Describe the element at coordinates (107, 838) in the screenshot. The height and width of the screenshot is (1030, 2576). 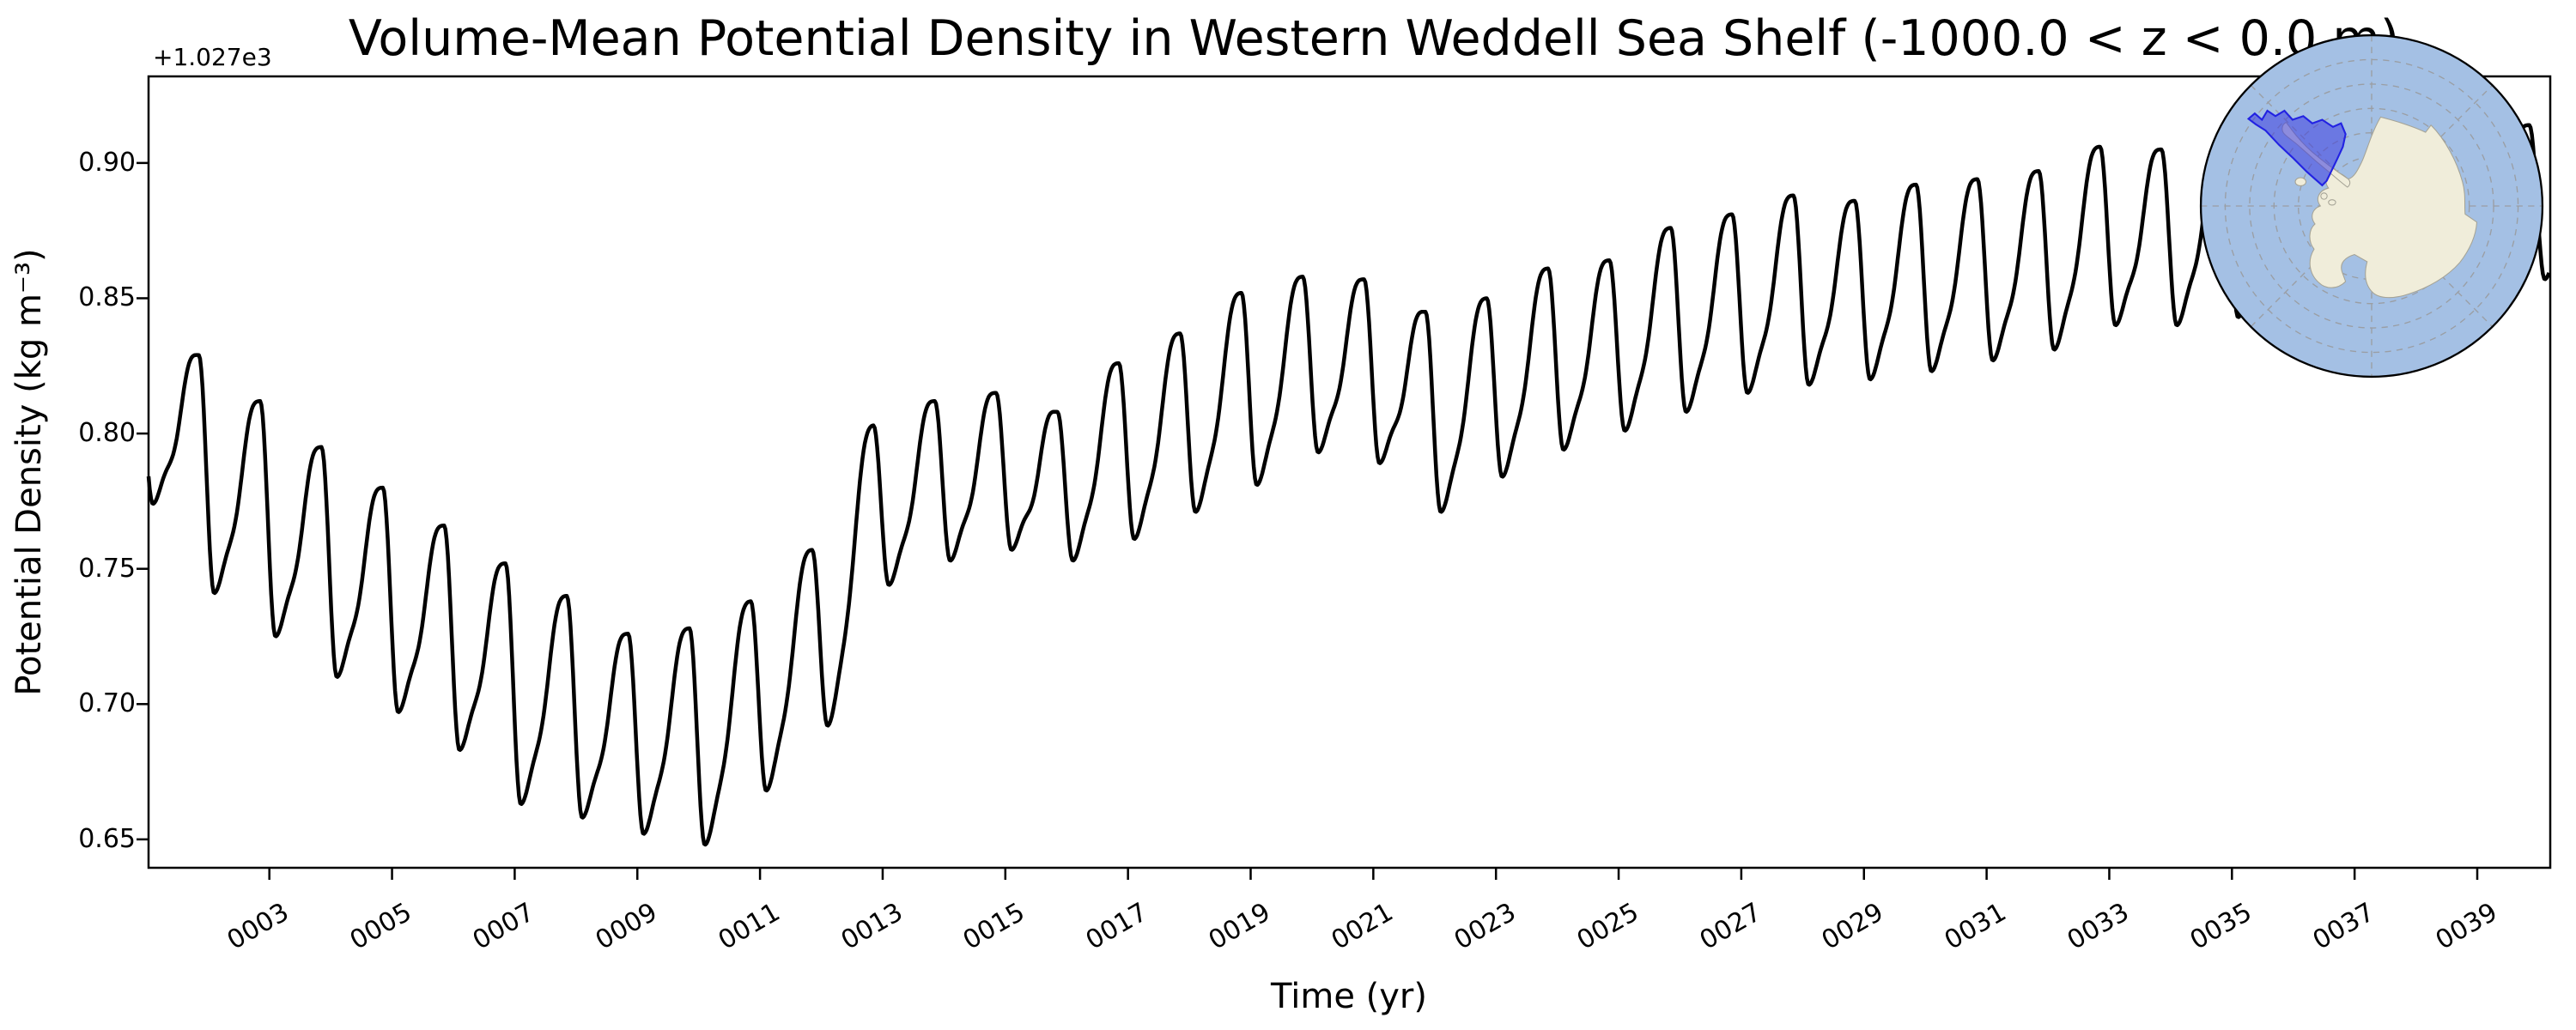
I see `y-tick-label: 0.65` at that location.